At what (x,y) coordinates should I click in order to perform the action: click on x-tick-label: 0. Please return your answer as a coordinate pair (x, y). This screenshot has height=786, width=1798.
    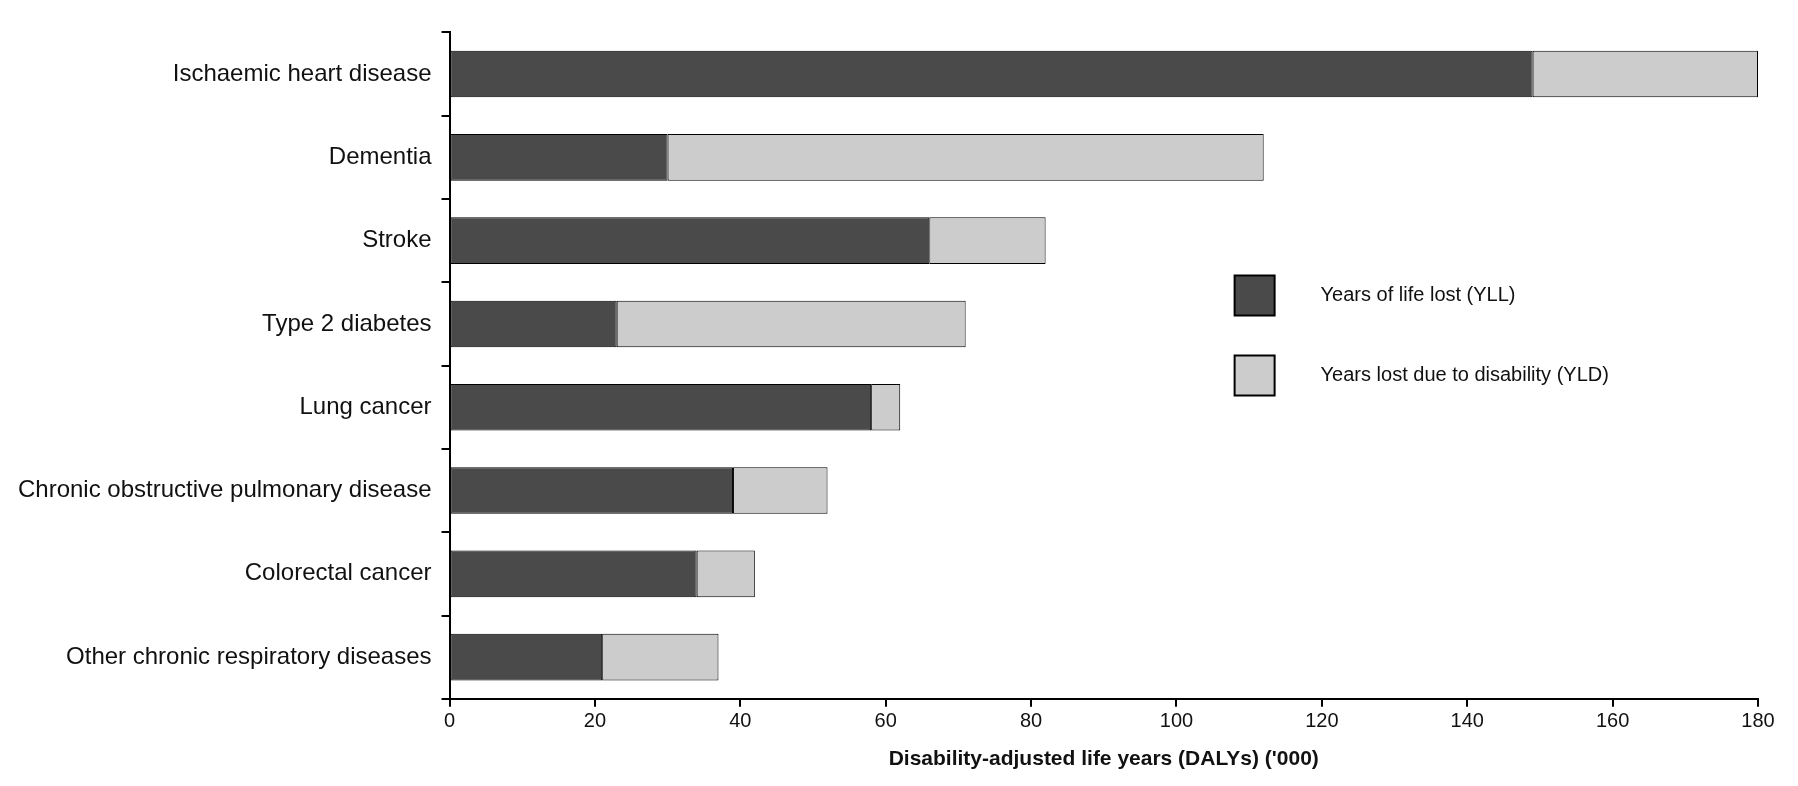
    Looking at the image, I should click on (449, 720).